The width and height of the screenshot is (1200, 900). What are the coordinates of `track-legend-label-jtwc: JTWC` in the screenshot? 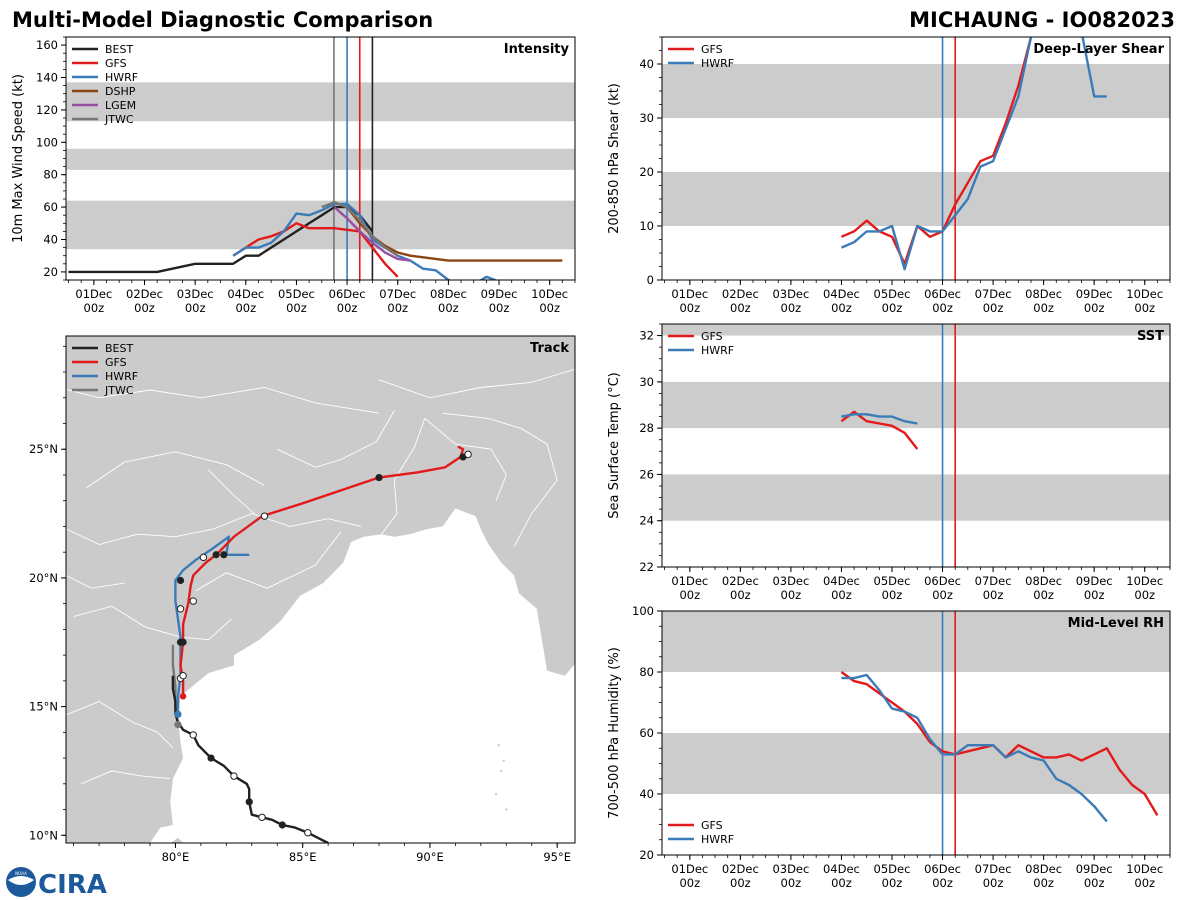 It's located at (119, 390).